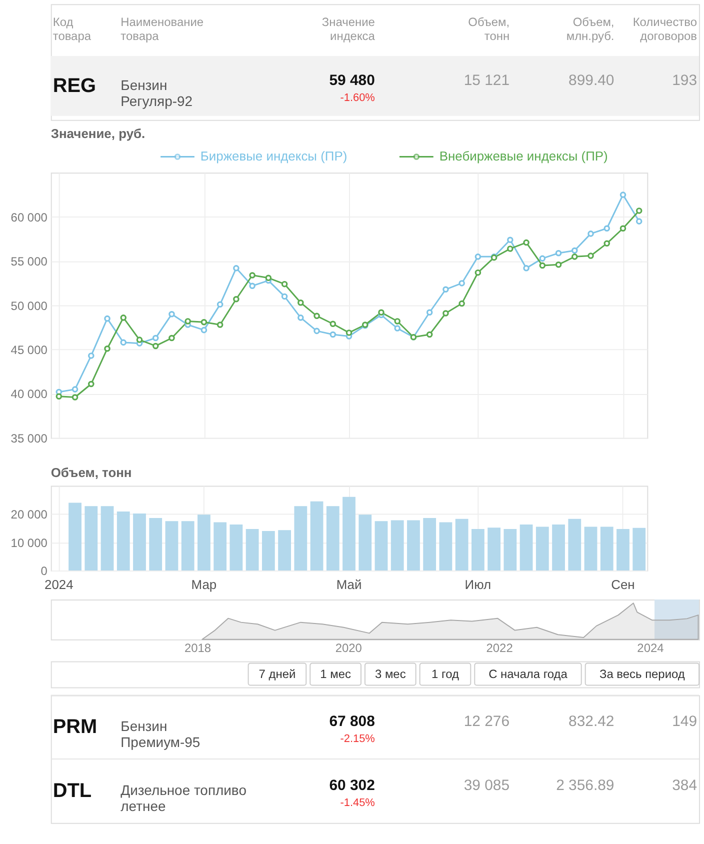 The height and width of the screenshot is (844, 704). Describe the element at coordinates (91, 472) in the screenshot. I see `chart-title: Объем, тонн` at that location.